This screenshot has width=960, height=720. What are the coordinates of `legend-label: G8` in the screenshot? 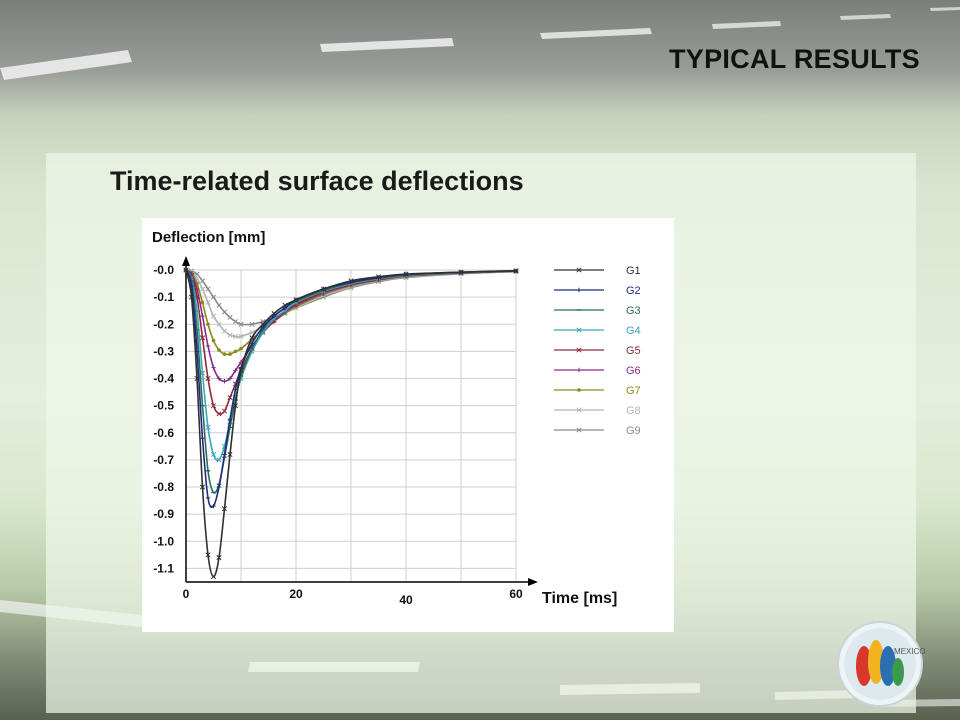 It's located at (633, 411).